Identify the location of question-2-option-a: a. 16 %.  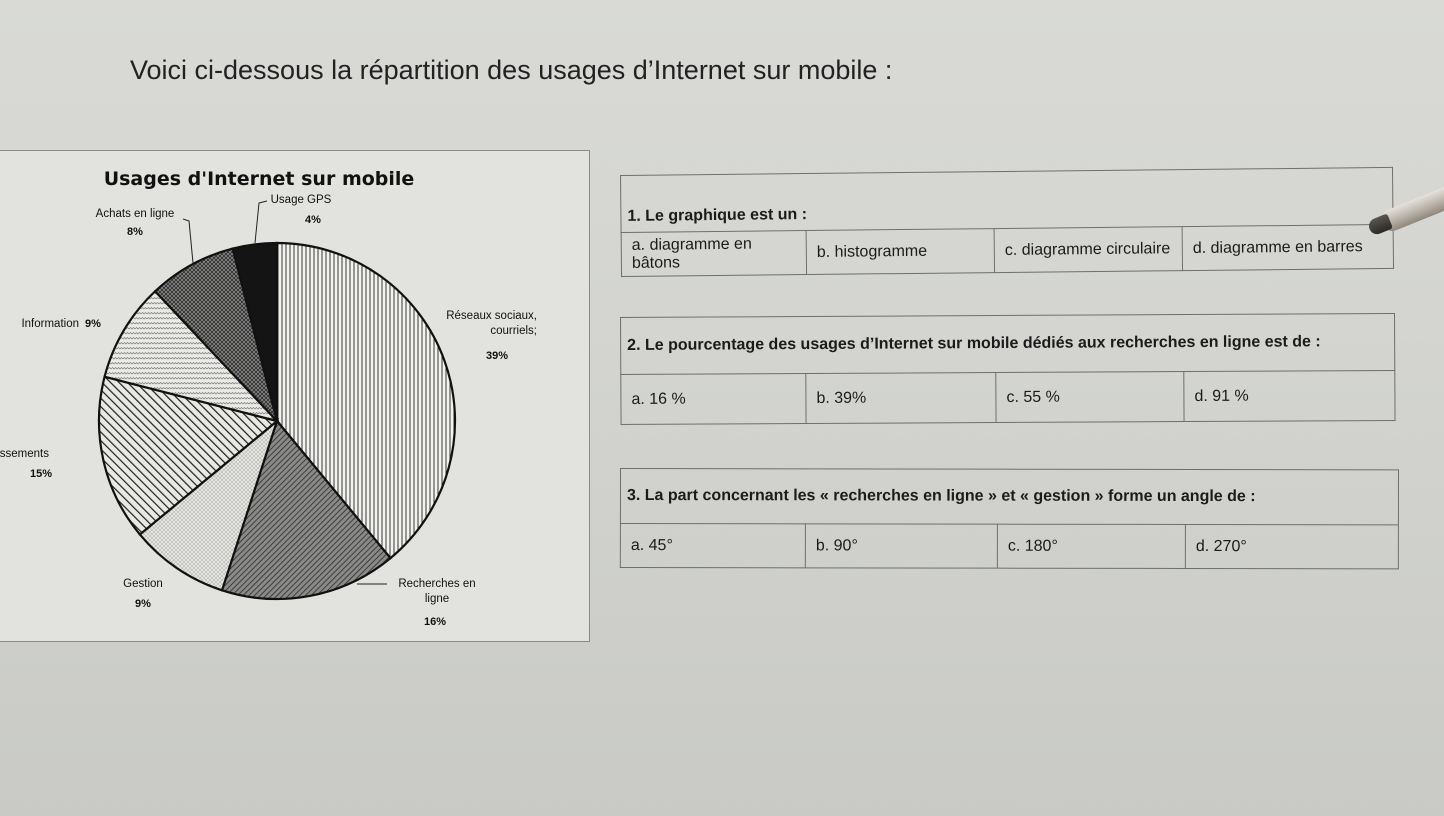
(713, 399).